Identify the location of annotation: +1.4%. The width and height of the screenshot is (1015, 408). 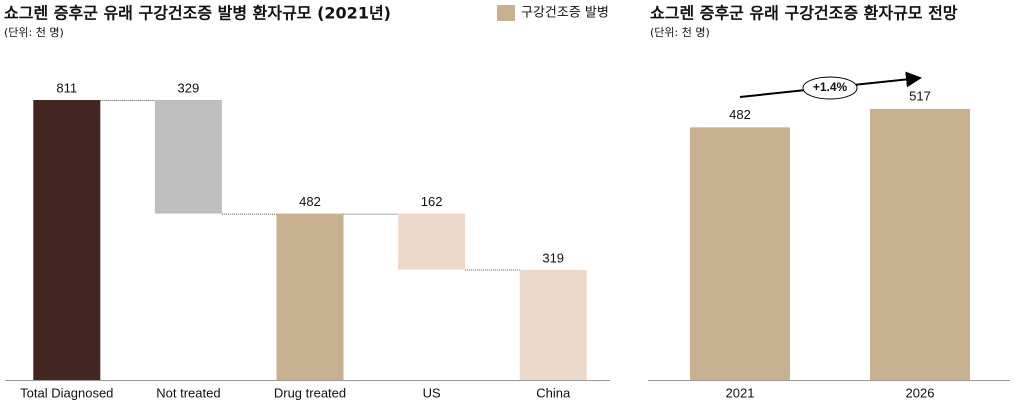
(830, 87).